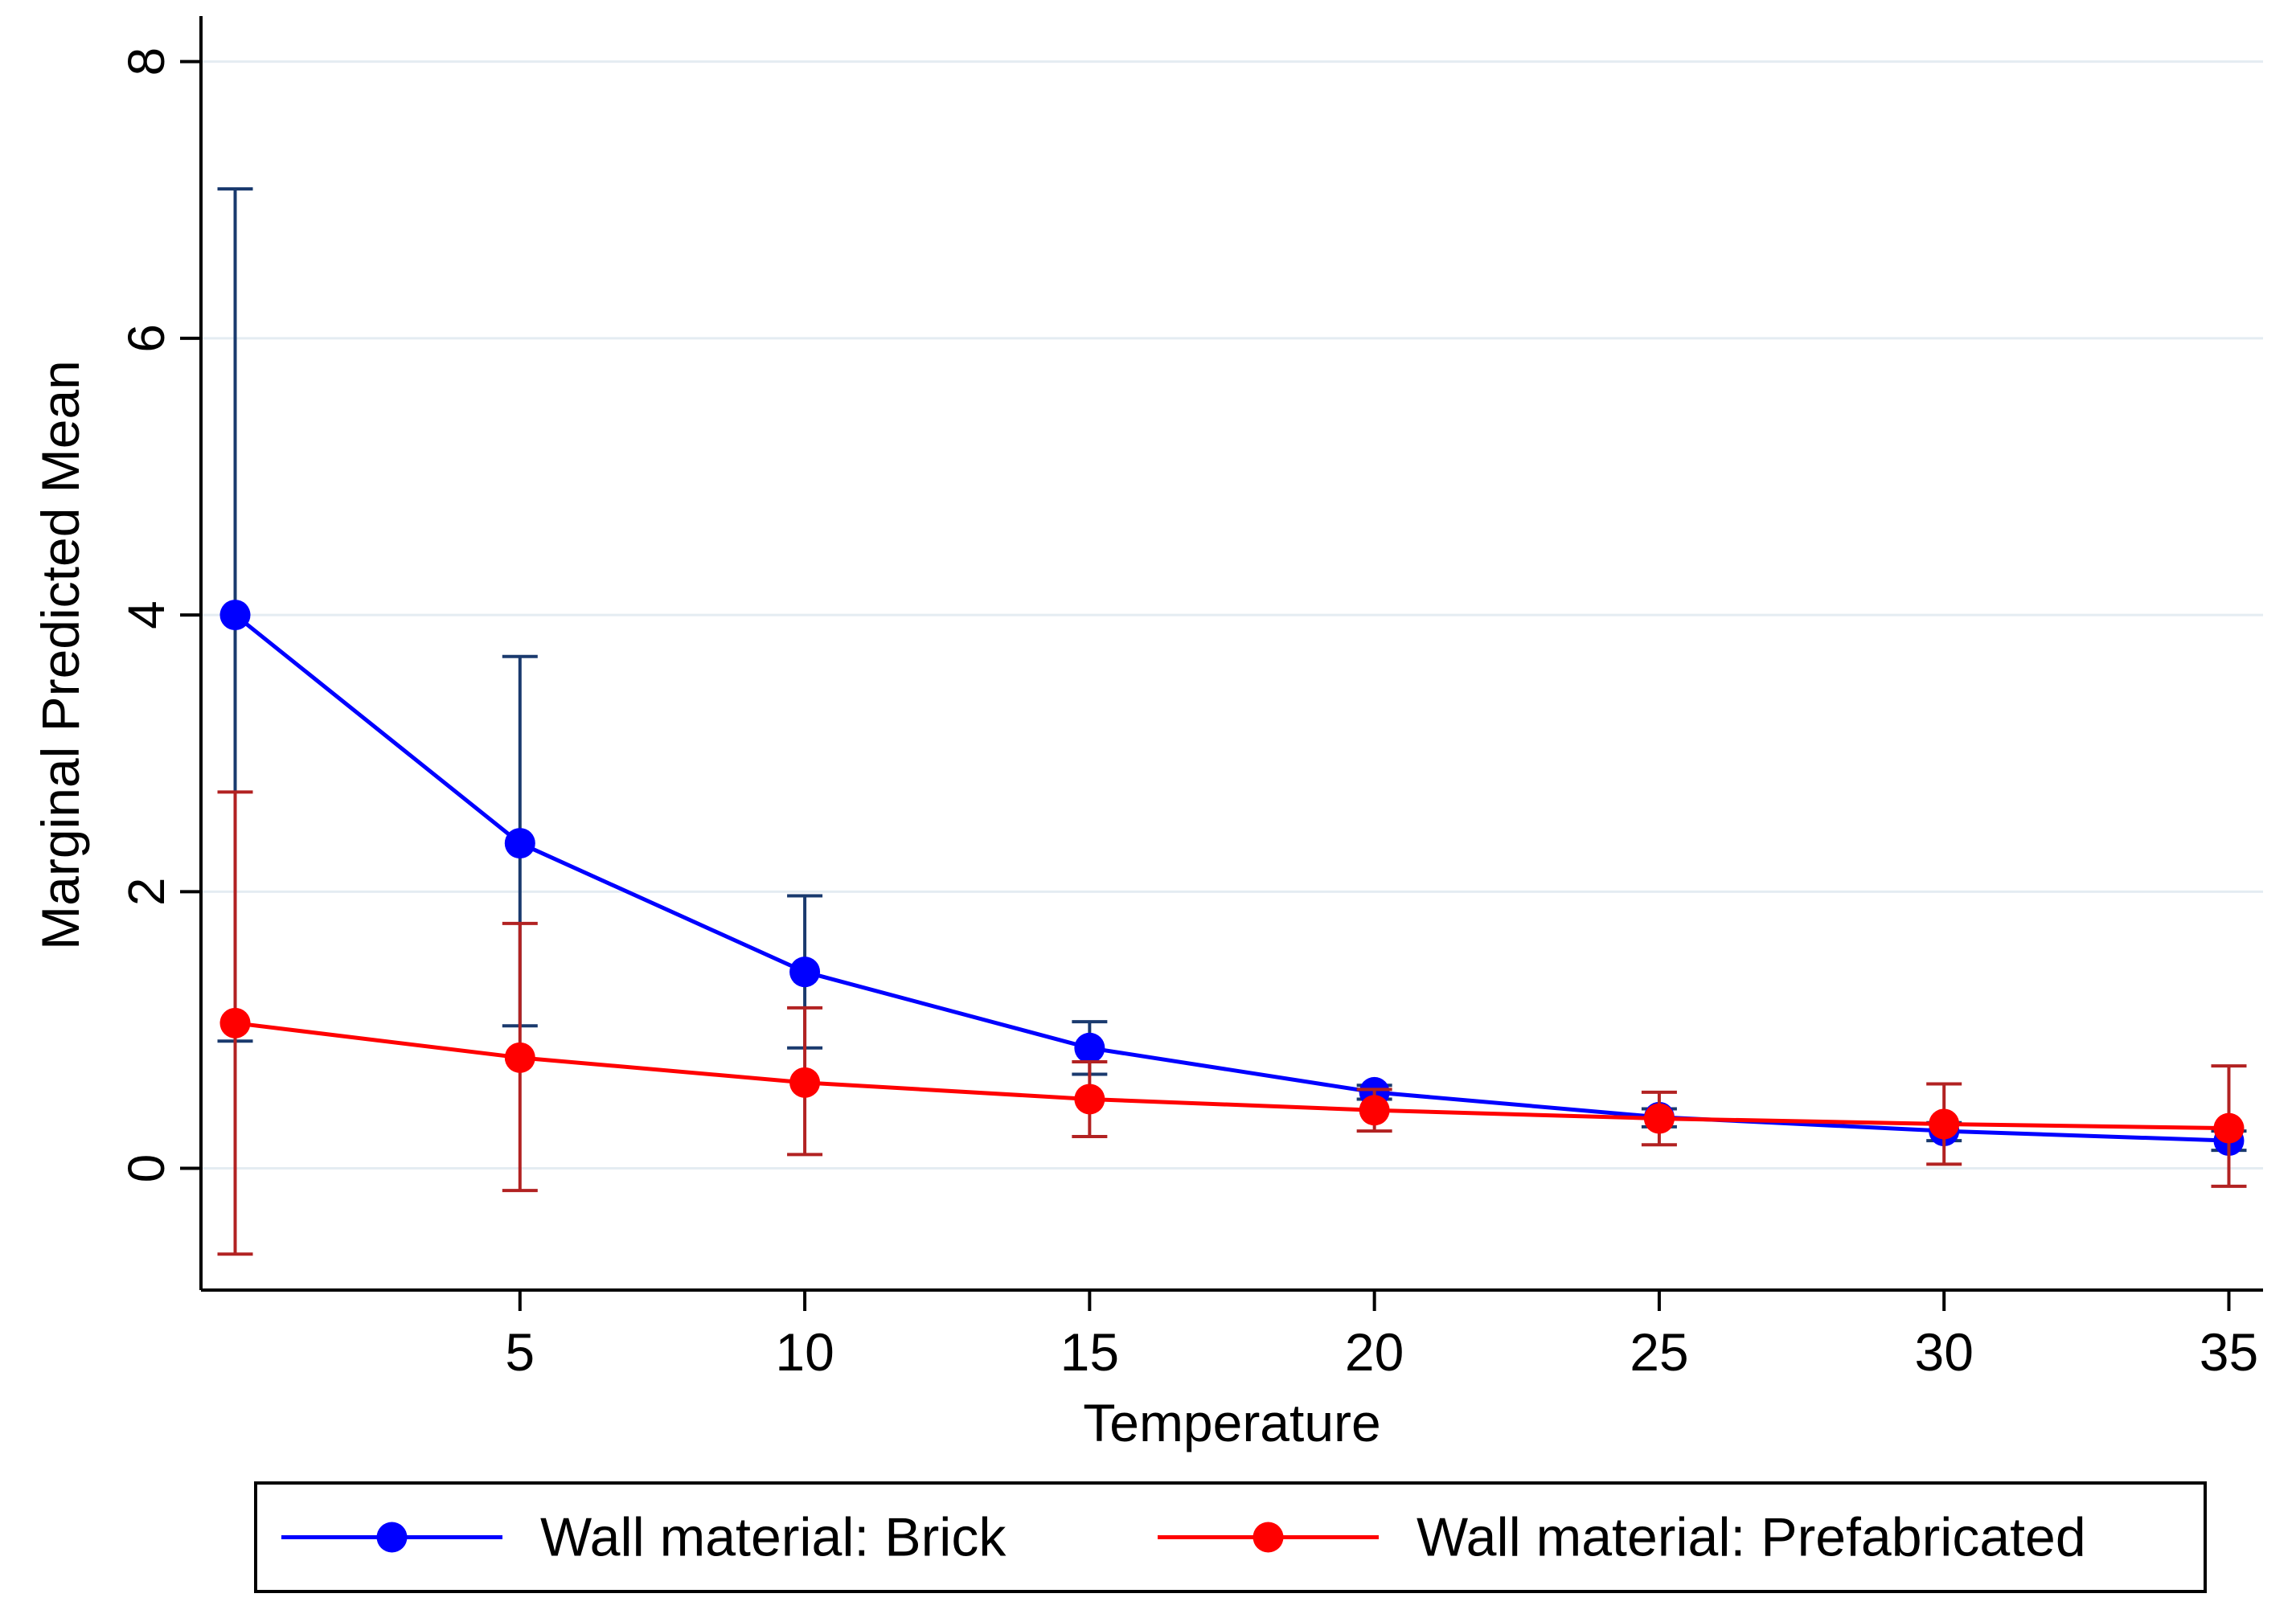  What do you see at coordinates (773, 1537) in the screenshot?
I see `legend-label-1: Wall material: Brick` at bounding box center [773, 1537].